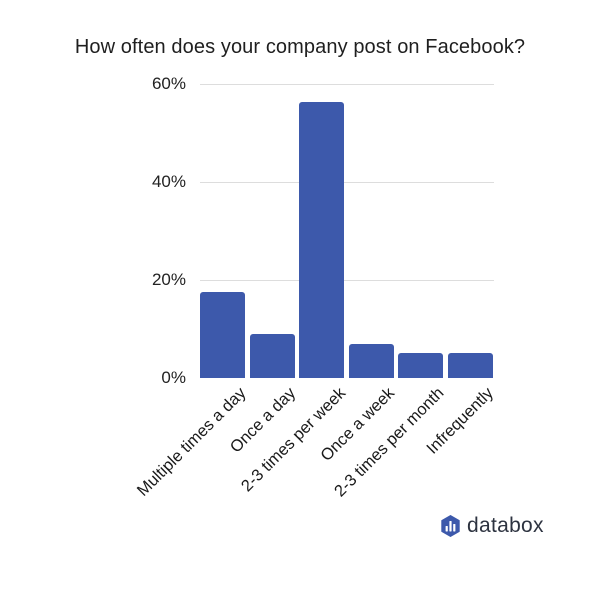 This screenshot has height=600, width=600. What do you see at coordinates (168, 83) in the screenshot?
I see `y-tick-60: 60%` at bounding box center [168, 83].